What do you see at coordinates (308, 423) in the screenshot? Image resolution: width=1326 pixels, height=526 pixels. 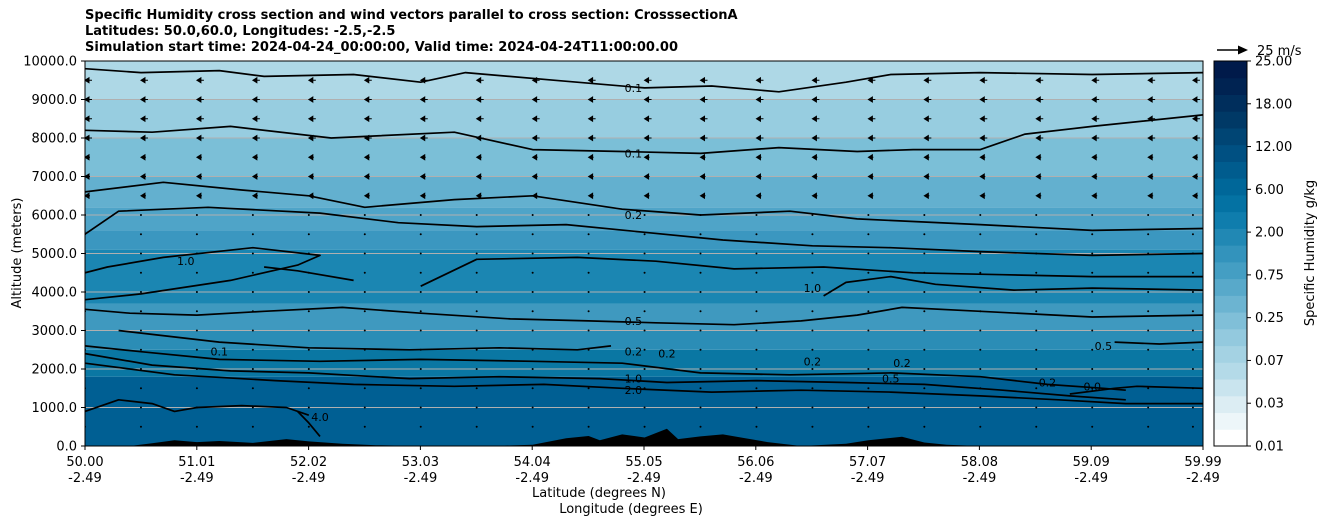 I see `contour-line-4.0` at bounding box center [308, 423].